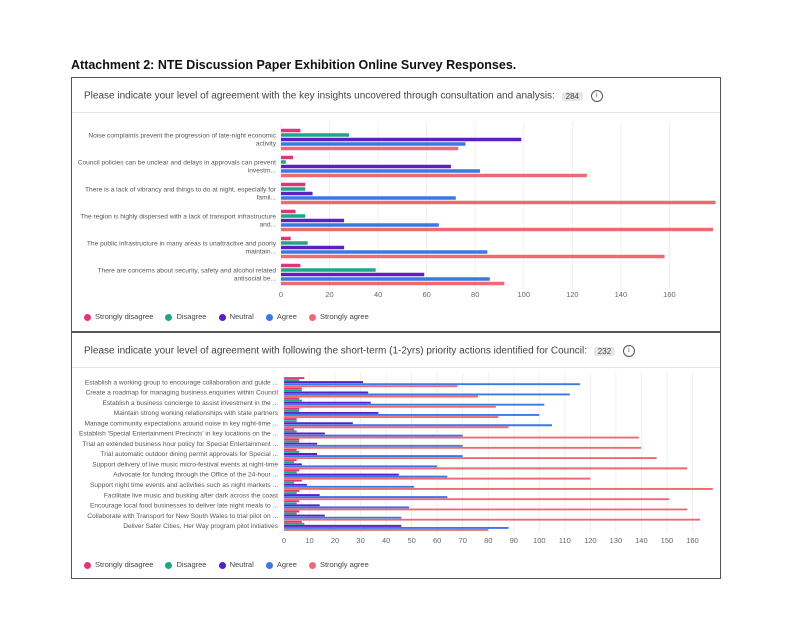 The width and height of the screenshot is (799, 618). Describe the element at coordinates (426, 294) in the screenshot. I see `x-tick-label: 60` at that location.